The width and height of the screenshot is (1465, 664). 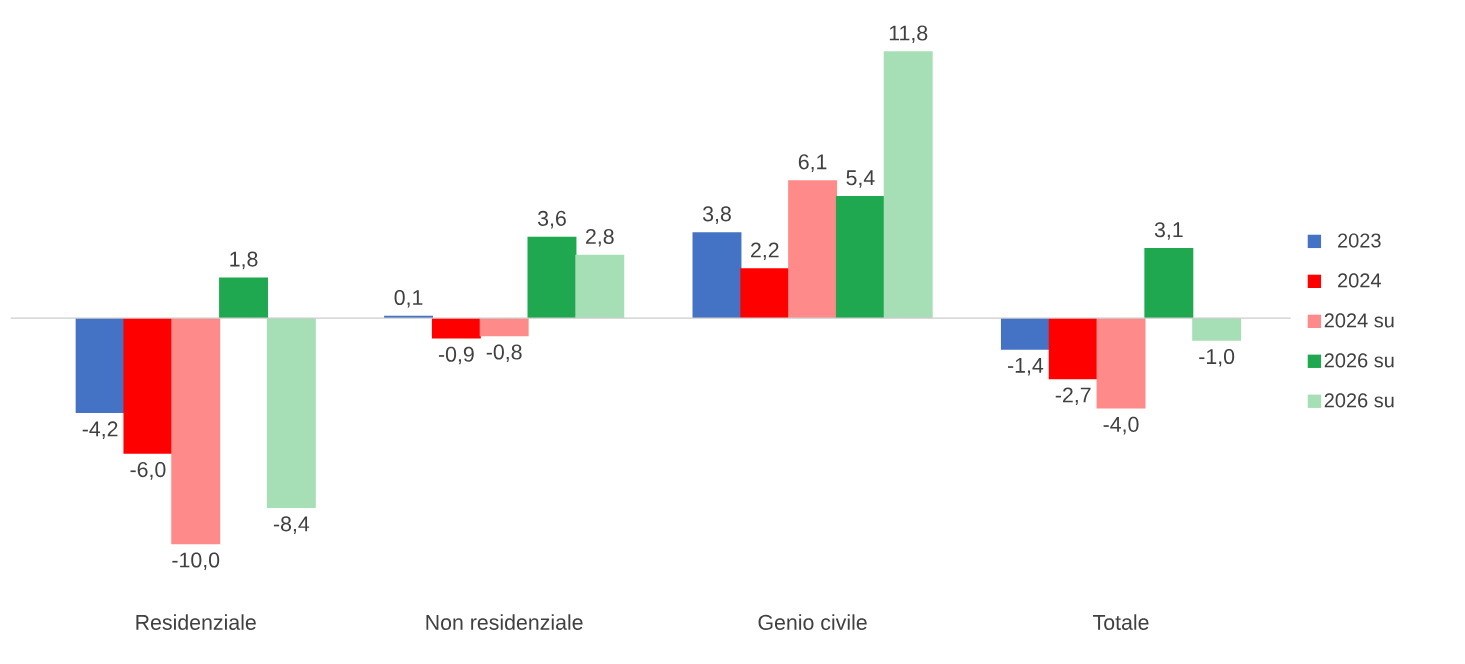 What do you see at coordinates (860, 179) in the screenshot?
I see `data-label: 5,4` at bounding box center [860, 179].